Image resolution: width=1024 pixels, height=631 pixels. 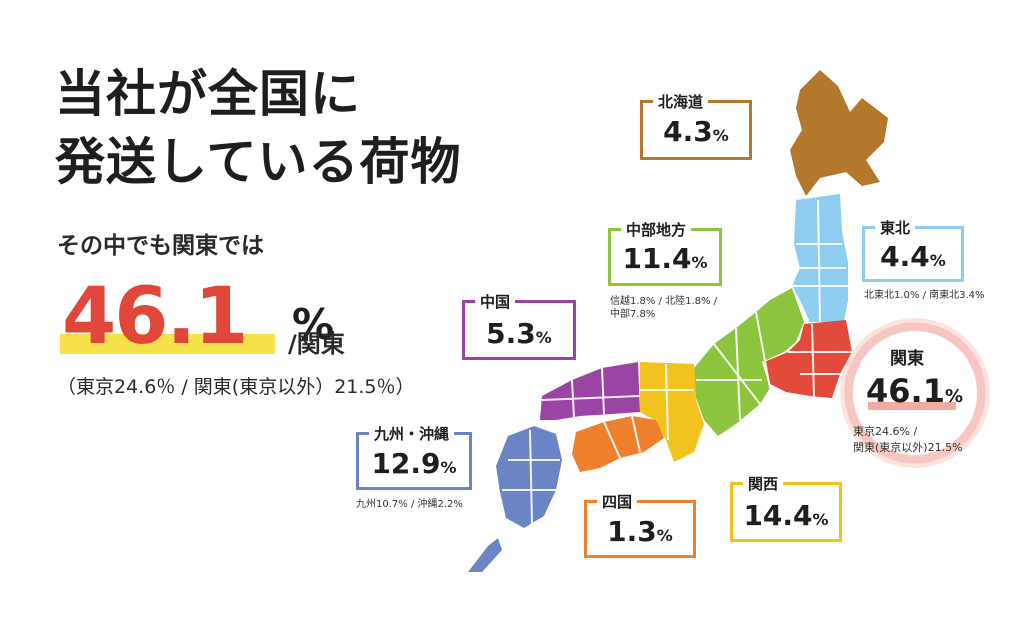 What do you see at coordinates (258, 162) in the screenshot?
I see `title-line-2: 発送している荷物` at bounding box center [258, 162].